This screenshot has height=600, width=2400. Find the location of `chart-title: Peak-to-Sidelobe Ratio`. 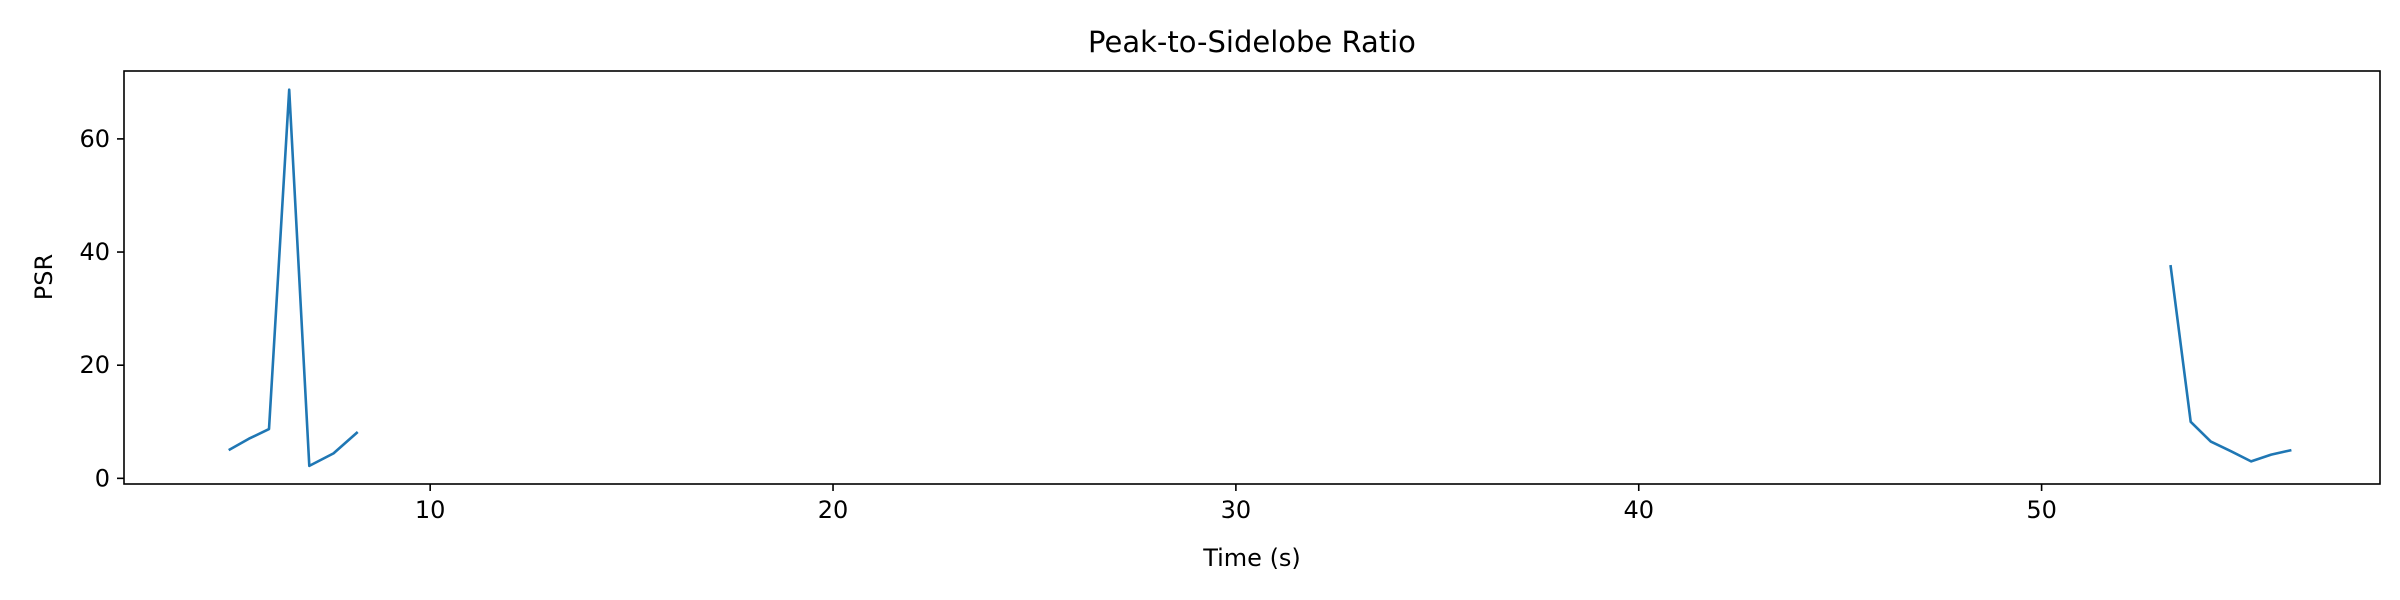

chart-title: Peak-to-Sidelobe Ratio is located at coordinates (1252, 42).